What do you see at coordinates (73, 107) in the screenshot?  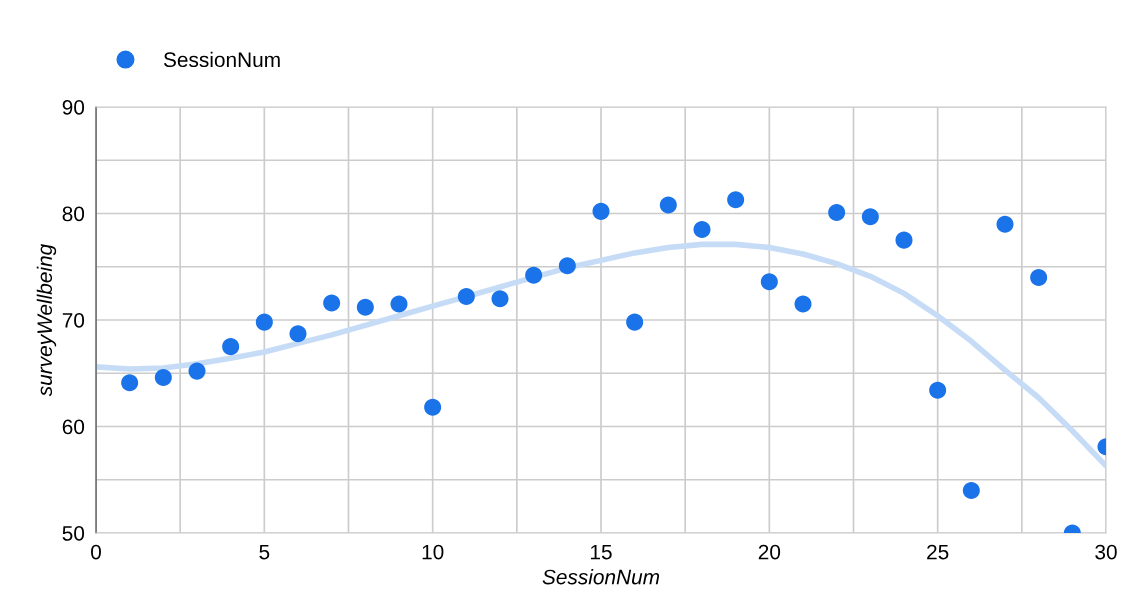 I see `y-tick-label: 90` at bounding box center [73, 107].